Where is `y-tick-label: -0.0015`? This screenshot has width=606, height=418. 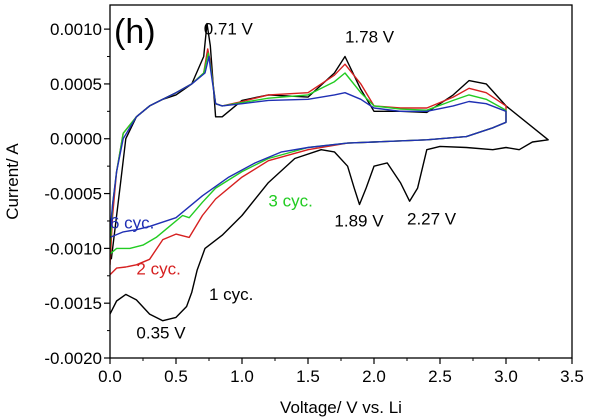 y-tick-label: -0.0015 is located at coordinates (73, 303).